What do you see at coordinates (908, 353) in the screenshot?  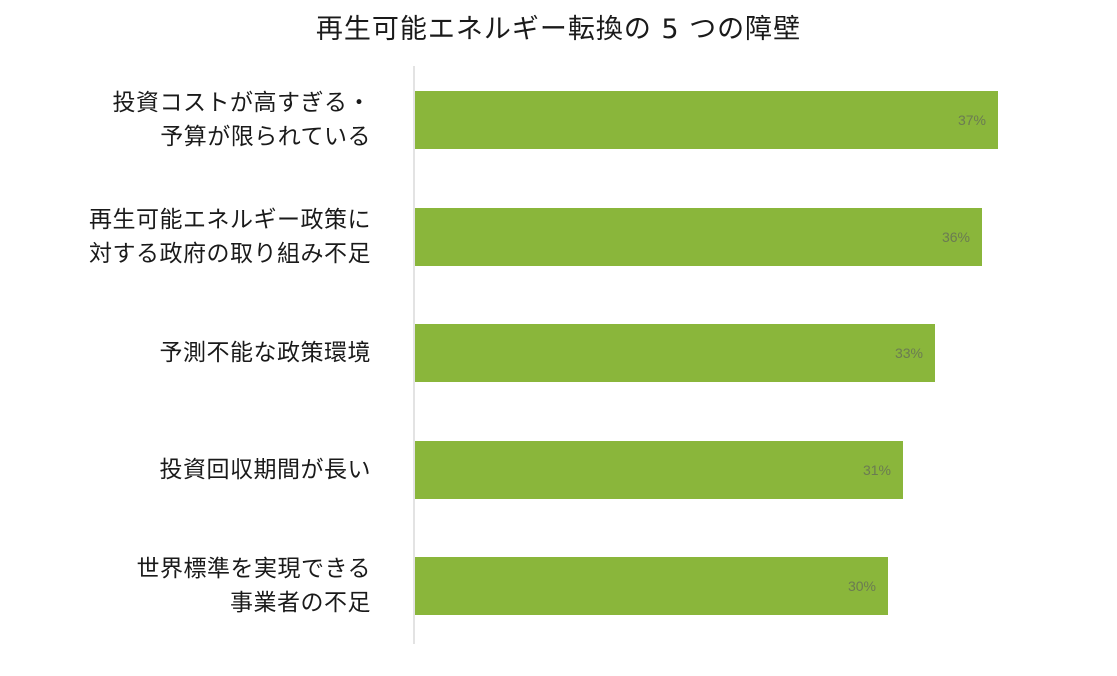 I see `bar-value-label: 33%` at bounding box center [908, 353].